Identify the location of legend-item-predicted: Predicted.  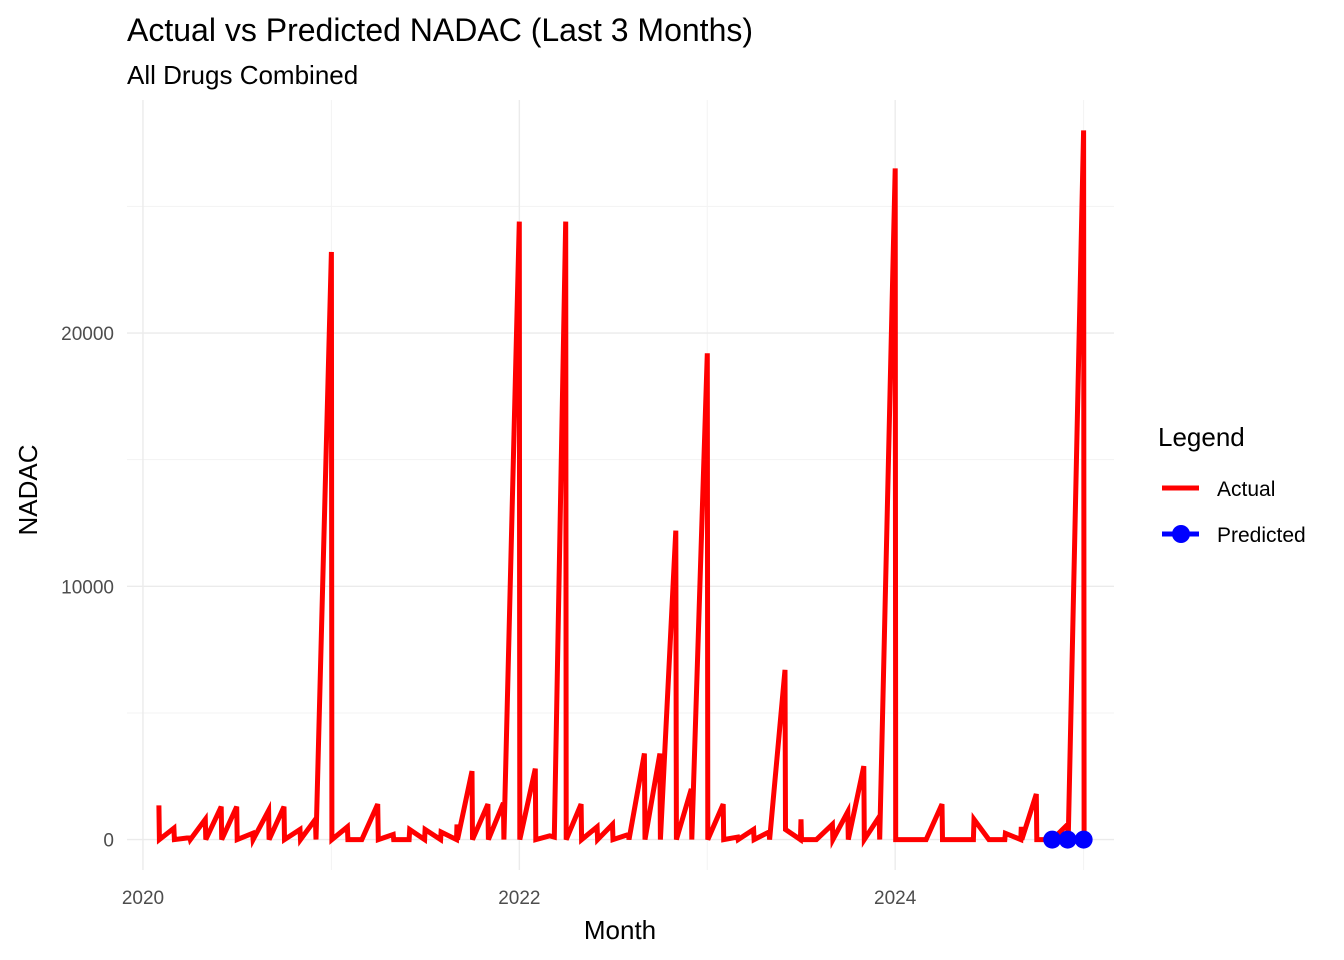
(1234, 535).